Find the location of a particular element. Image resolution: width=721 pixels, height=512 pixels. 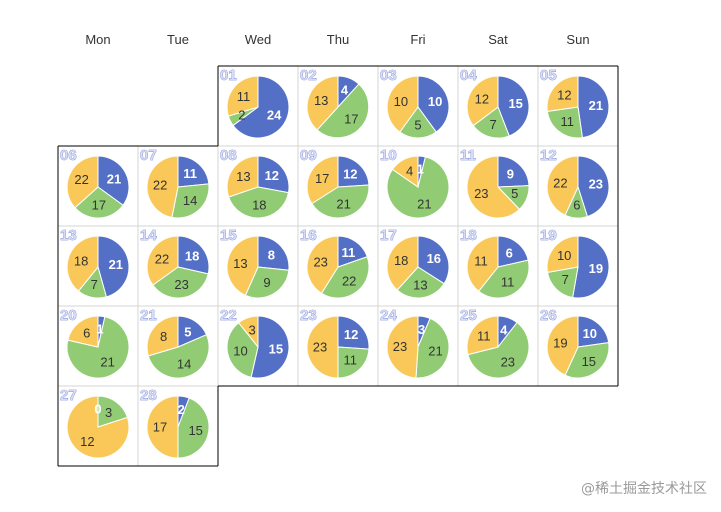

day-pie-01: 24 2 11 is located at coordinates (258, 107).